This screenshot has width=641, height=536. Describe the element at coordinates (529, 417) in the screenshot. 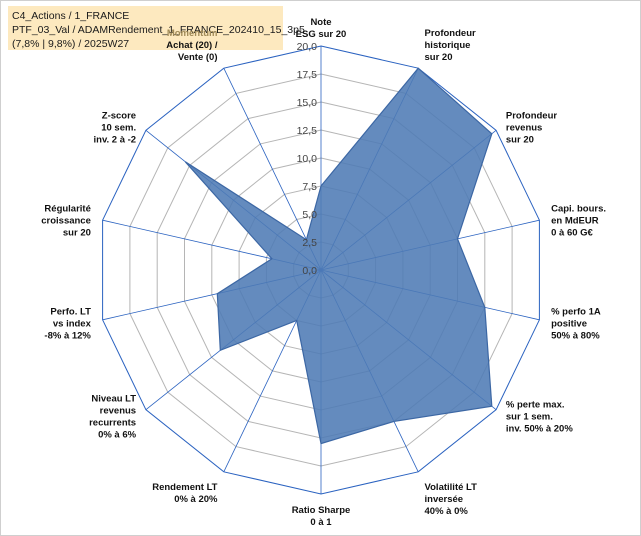

I see `axis-label-5-line-1: sur 1 sem.` at that location.